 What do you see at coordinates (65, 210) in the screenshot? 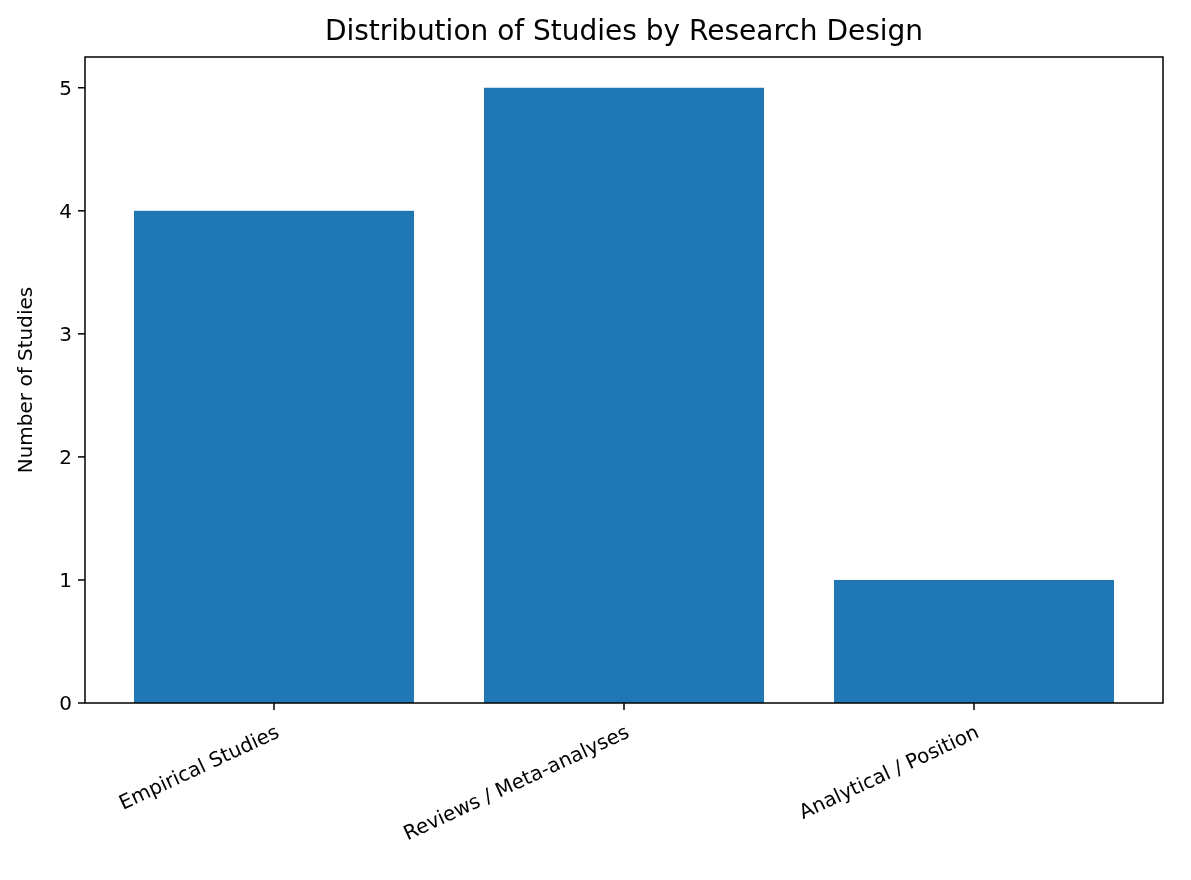
I see `y-tick-label: 4` at bounding box center [65, 210].